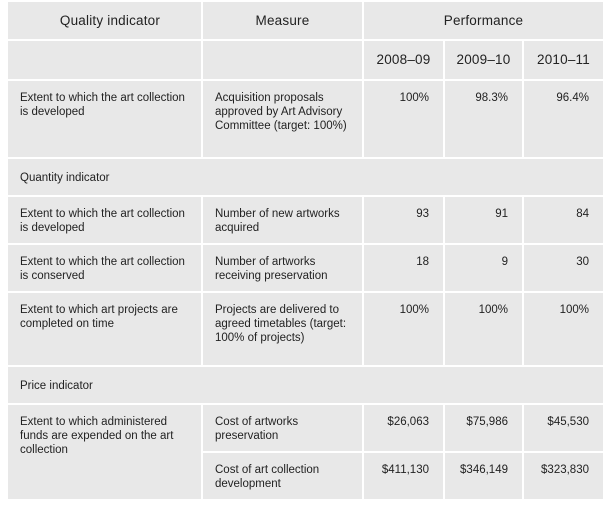  What do you see at coordinates (403, 476) in the screenshot?
I see `value-cell: $411,130` at bounding box center [403, 476].